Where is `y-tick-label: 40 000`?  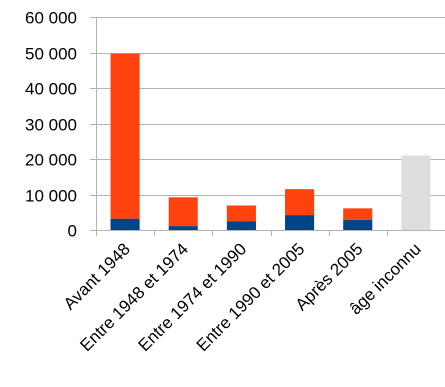 y-tick-label: 40 000 is located at coordinates (51, 89).